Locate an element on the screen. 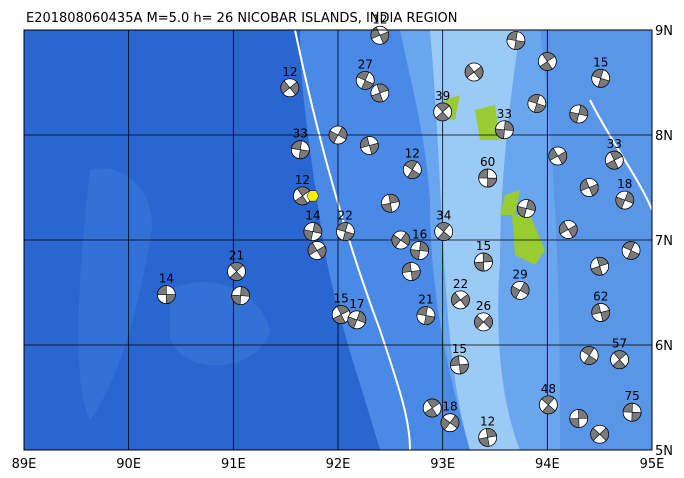 The image size is (684, 478). x-tick-label: 90E is located at coordinates (128, 464).